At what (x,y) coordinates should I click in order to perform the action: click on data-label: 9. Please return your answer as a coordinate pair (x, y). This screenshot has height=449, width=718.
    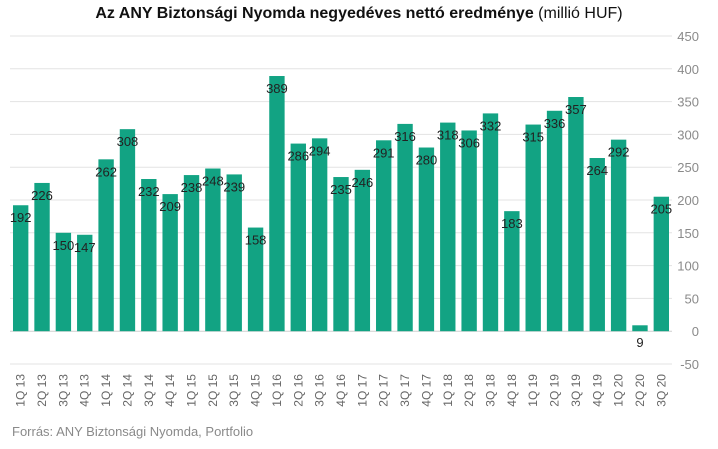
    Looking at the image, I should click on (639, 342).